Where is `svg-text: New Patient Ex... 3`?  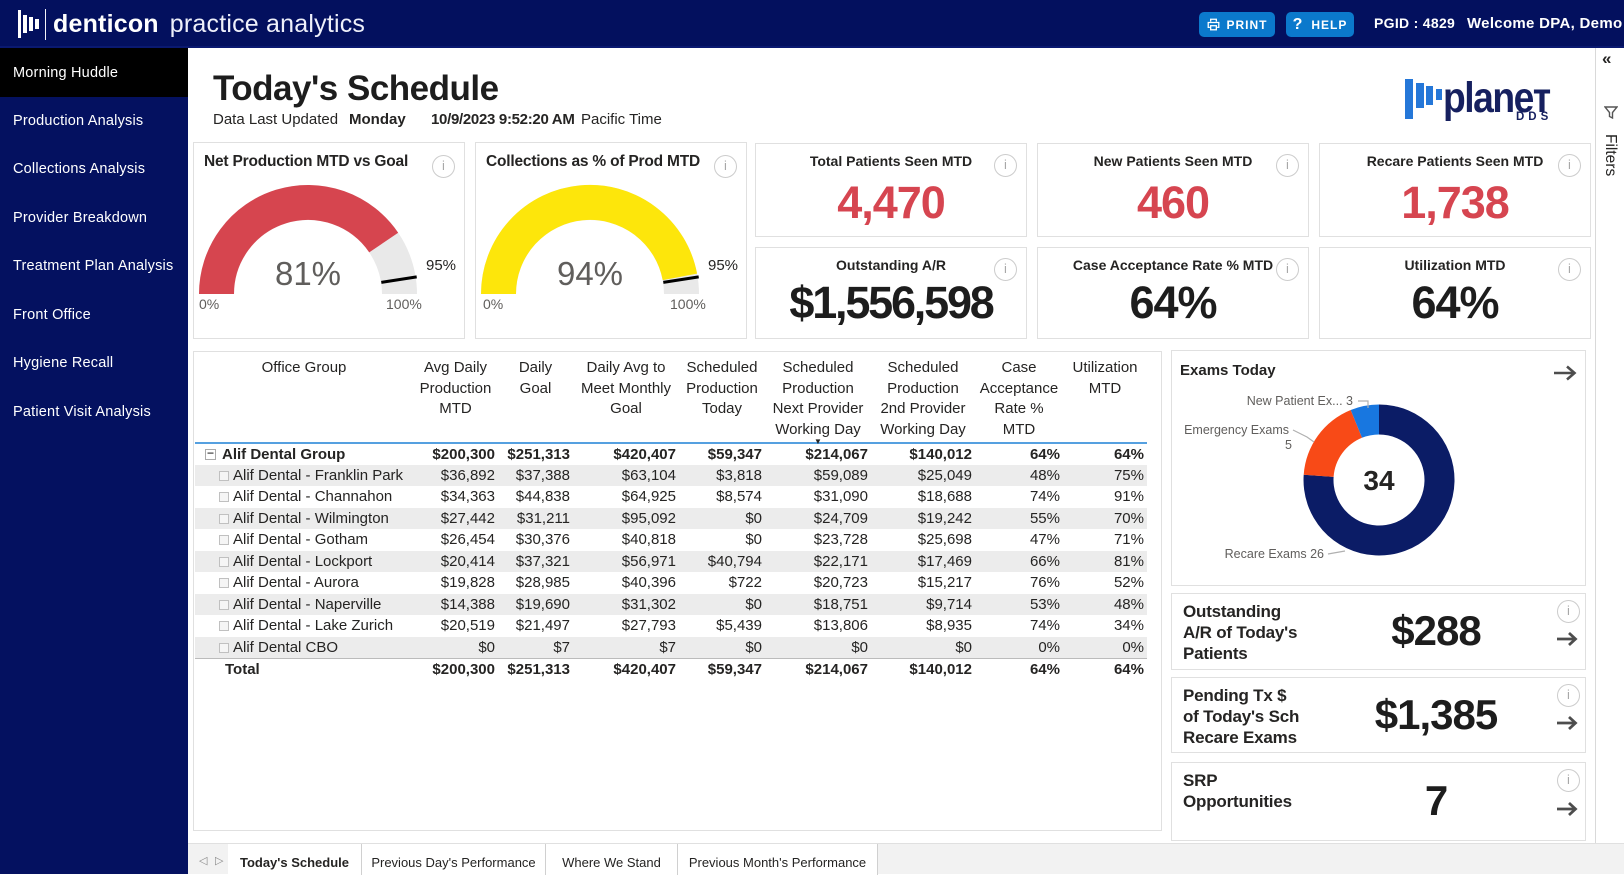 svg-text: New Patient Ex... 3 is located at coordinates (1300, 401).